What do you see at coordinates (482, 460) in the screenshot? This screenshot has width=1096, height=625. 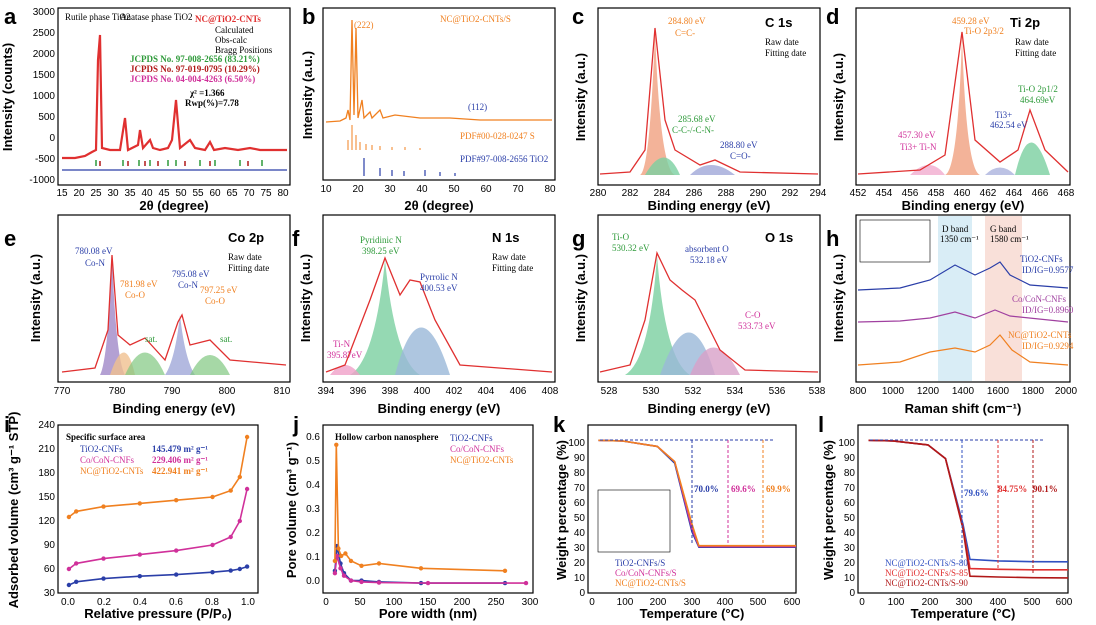 I see `legend-j-2: NC@TiO2-CNTs` at bounding box center [482, 460].